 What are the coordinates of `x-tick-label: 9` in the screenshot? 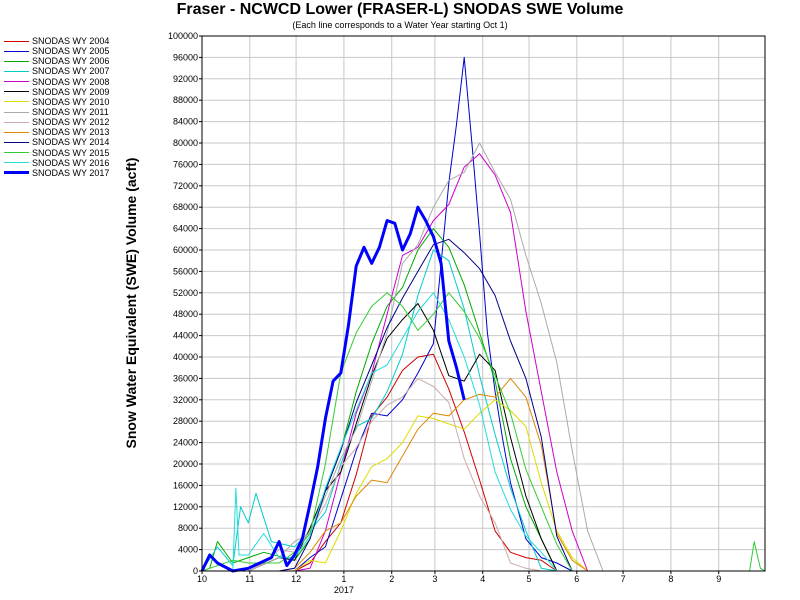 It's located at (718, 579).